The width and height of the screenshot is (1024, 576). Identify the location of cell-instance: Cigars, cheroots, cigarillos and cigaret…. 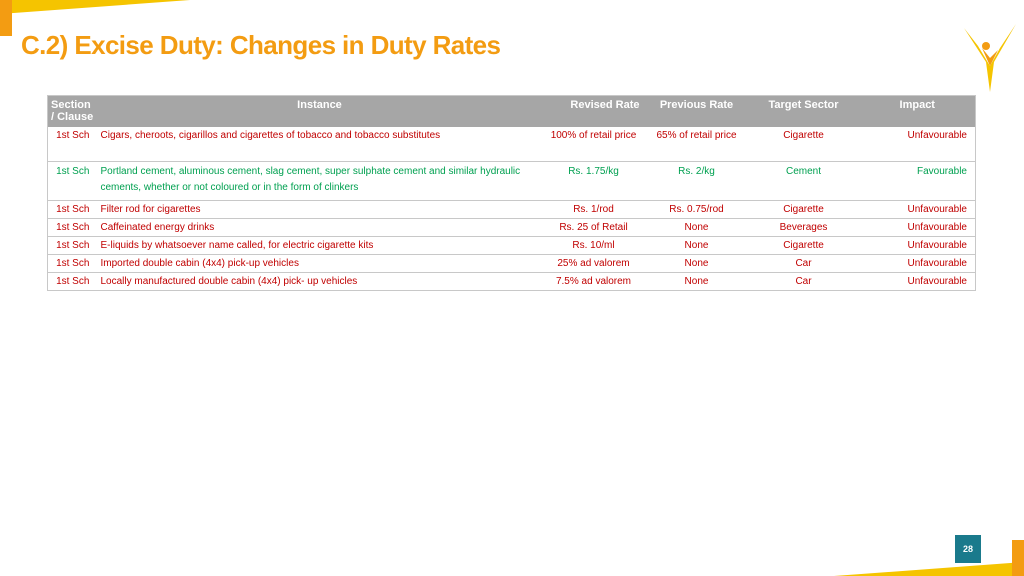
(319, 144).